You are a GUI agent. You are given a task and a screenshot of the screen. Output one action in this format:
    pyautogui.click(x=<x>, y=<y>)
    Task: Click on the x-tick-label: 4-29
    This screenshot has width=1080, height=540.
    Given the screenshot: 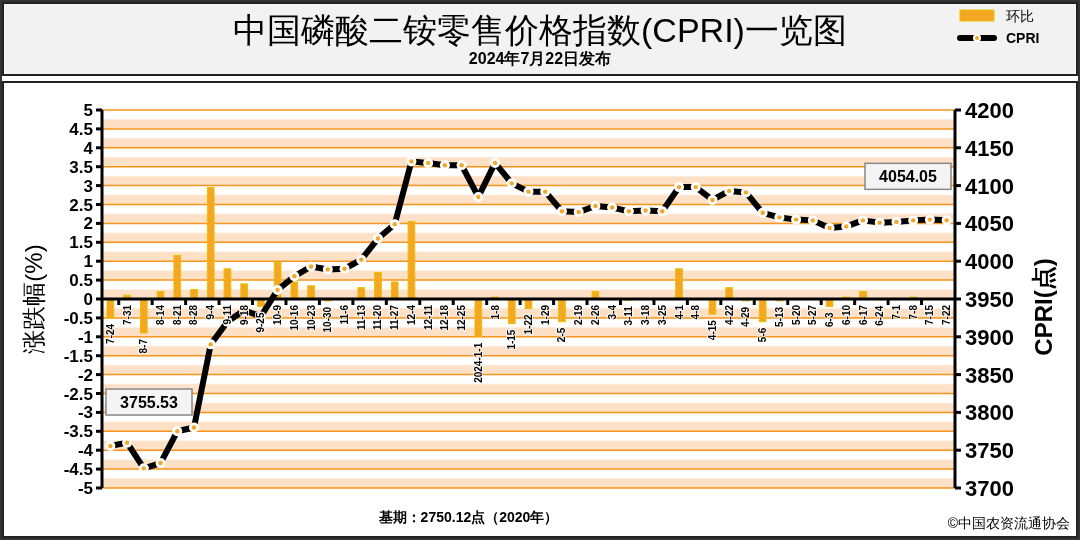 What is the action you would take?
    pyautogui.click(x=746, y=316)
    